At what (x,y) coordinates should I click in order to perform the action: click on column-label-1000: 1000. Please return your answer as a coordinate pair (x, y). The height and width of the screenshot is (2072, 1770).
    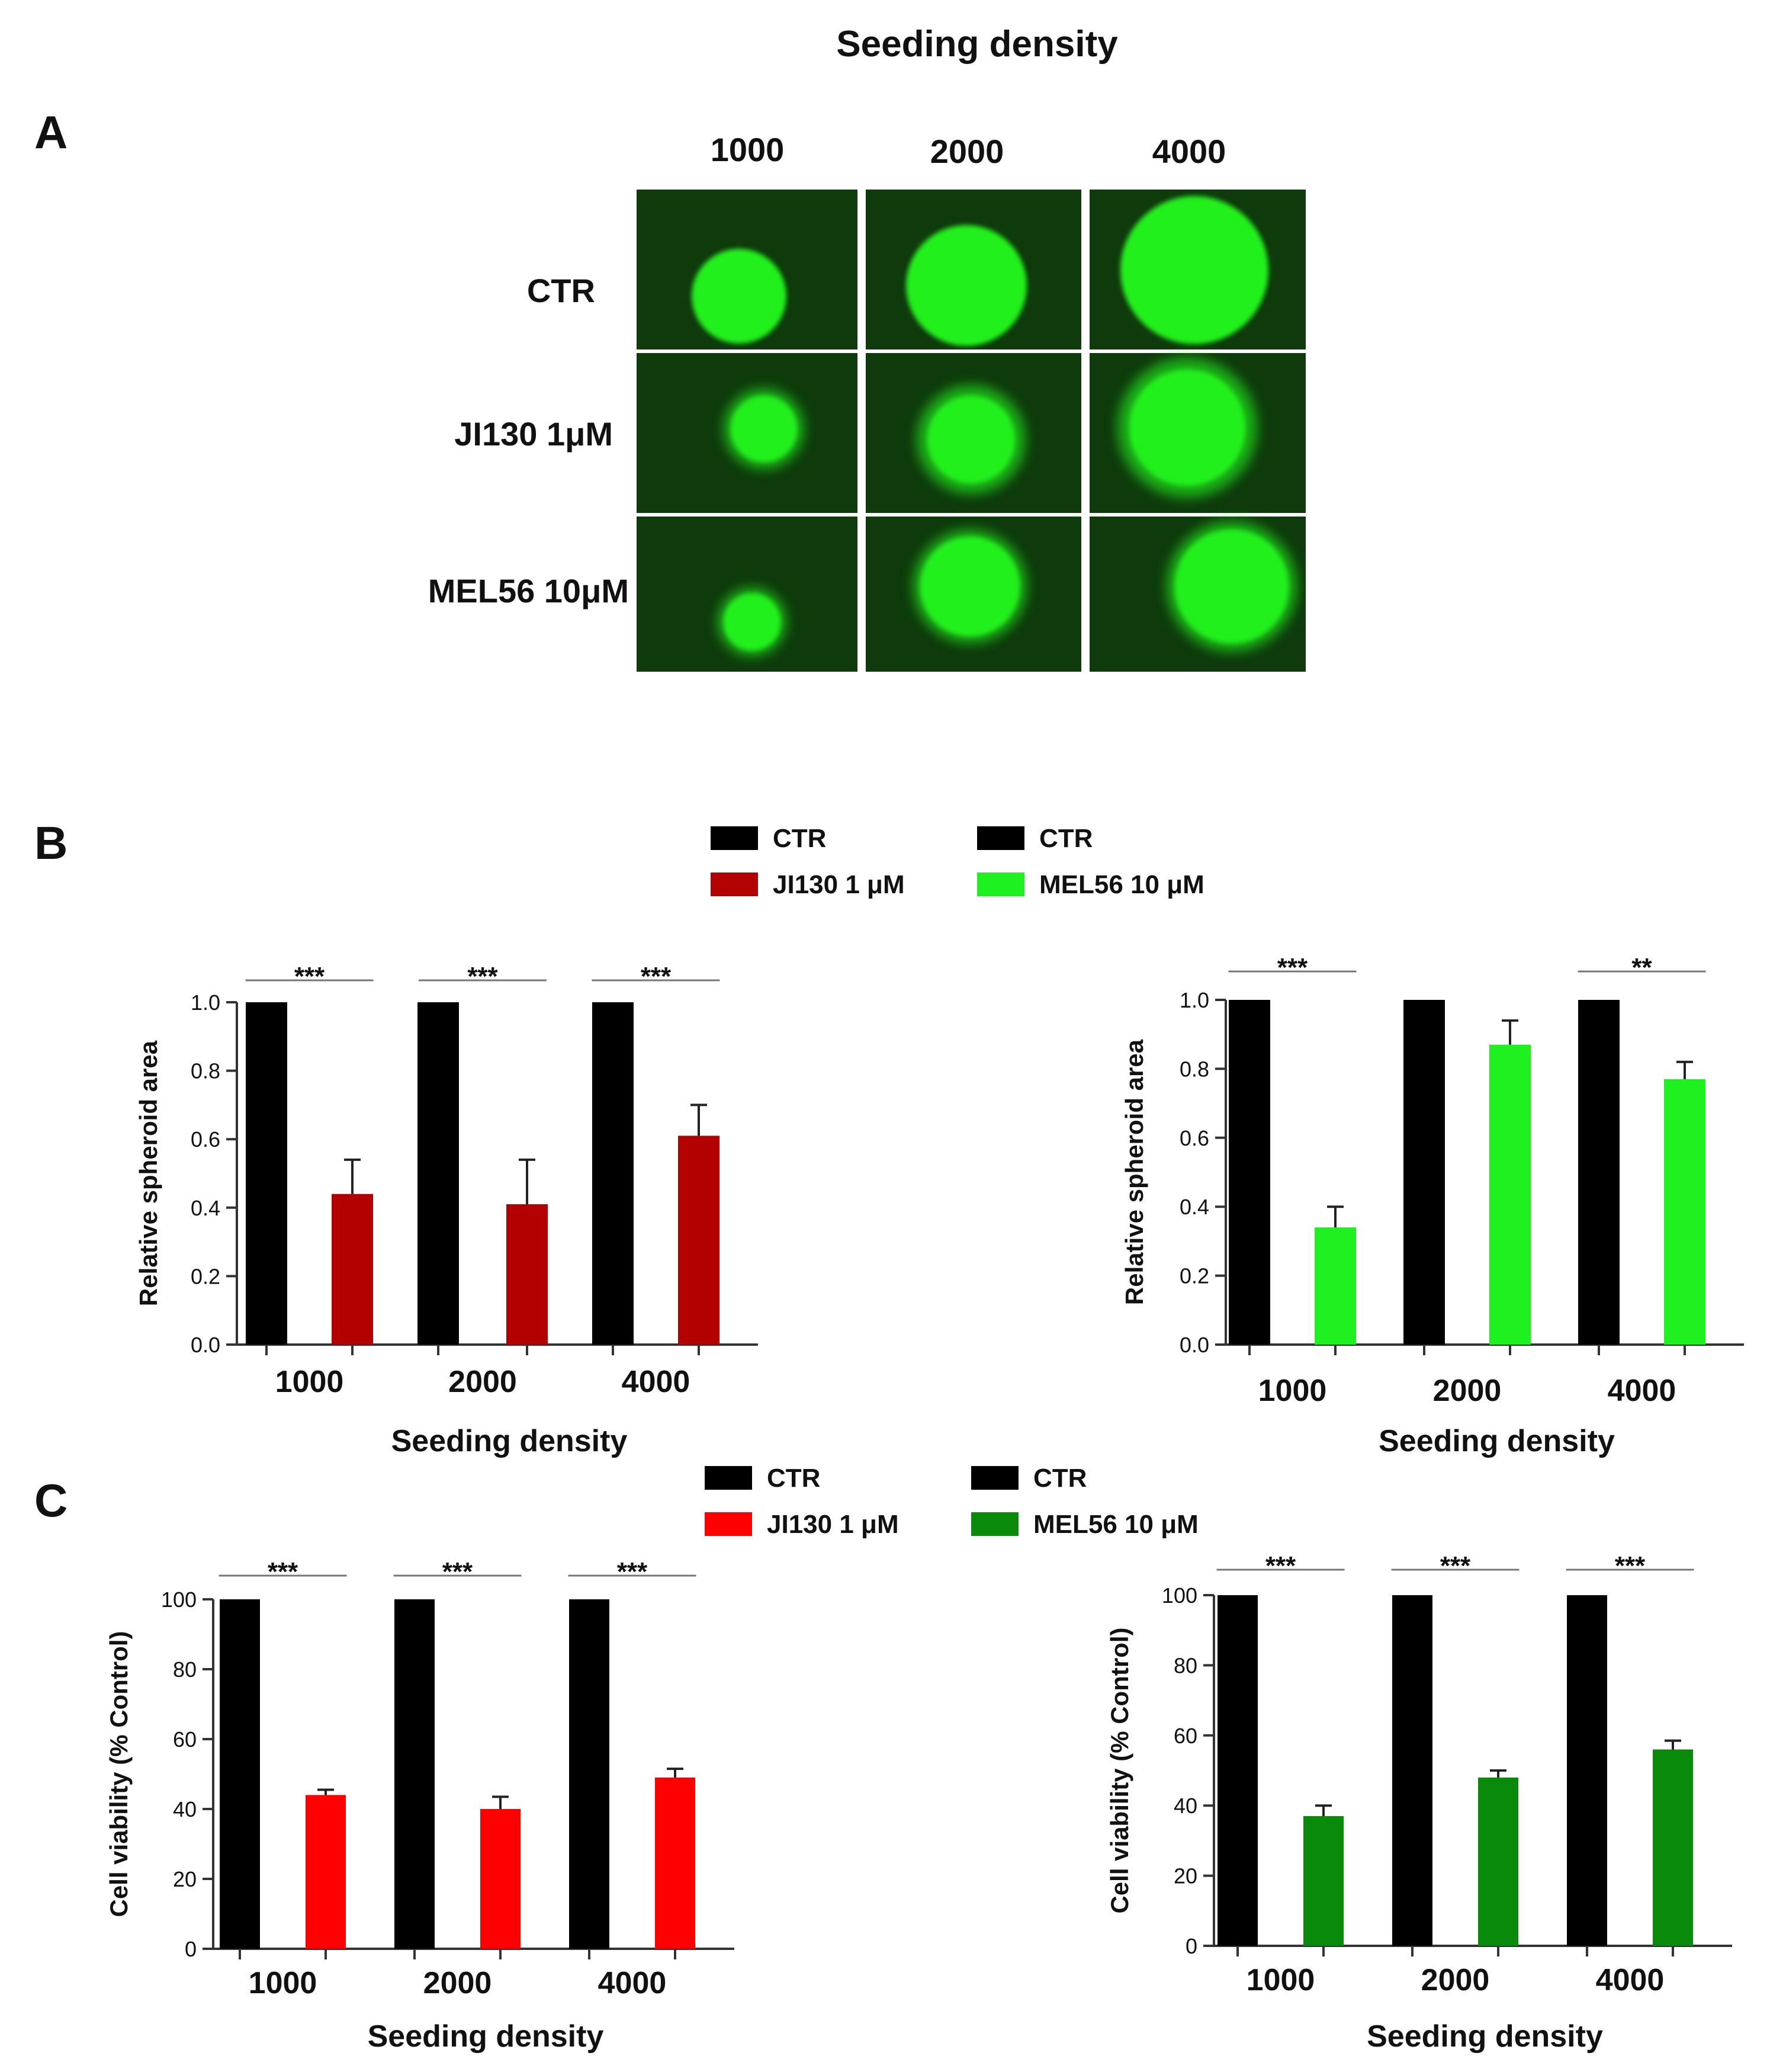
    Looking at the image, I should click on (748, 149).